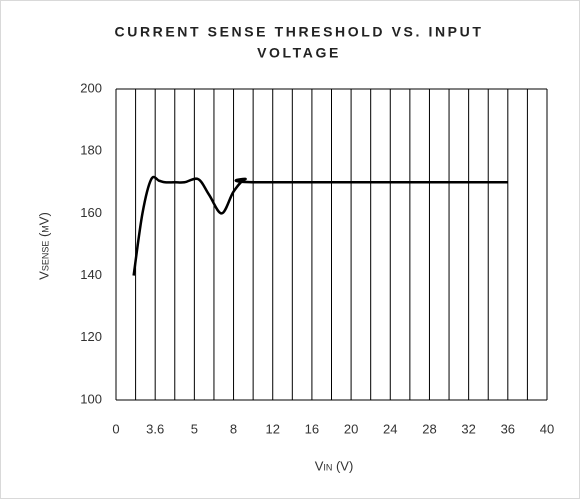 The image size is (580, 503). What do you see at coordinates (91, 336) in the screenshot?
I see `y-tick-label: 120` at bounding box center [91, 336].